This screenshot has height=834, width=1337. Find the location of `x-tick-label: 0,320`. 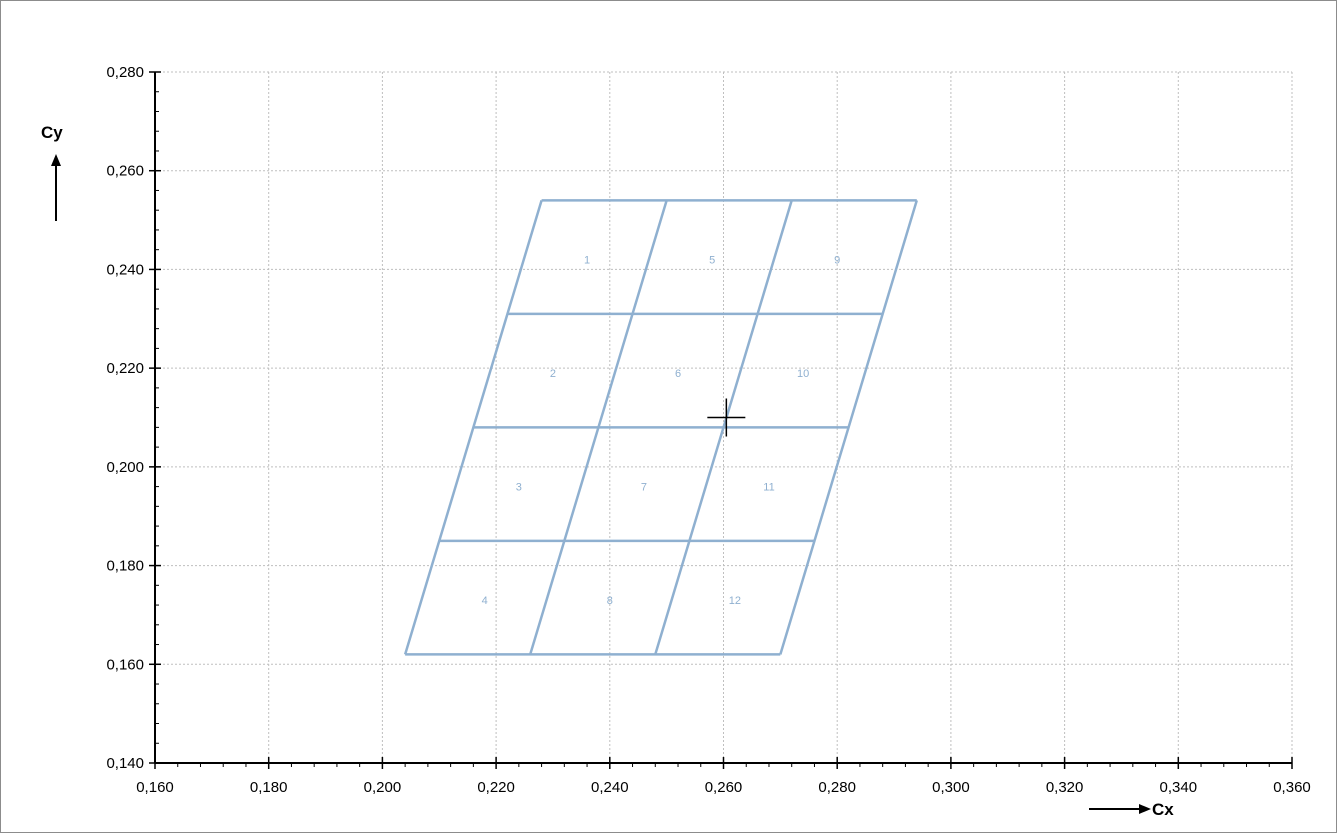

x-tick-label: 0,320 is located at coordinates (1065, 787).